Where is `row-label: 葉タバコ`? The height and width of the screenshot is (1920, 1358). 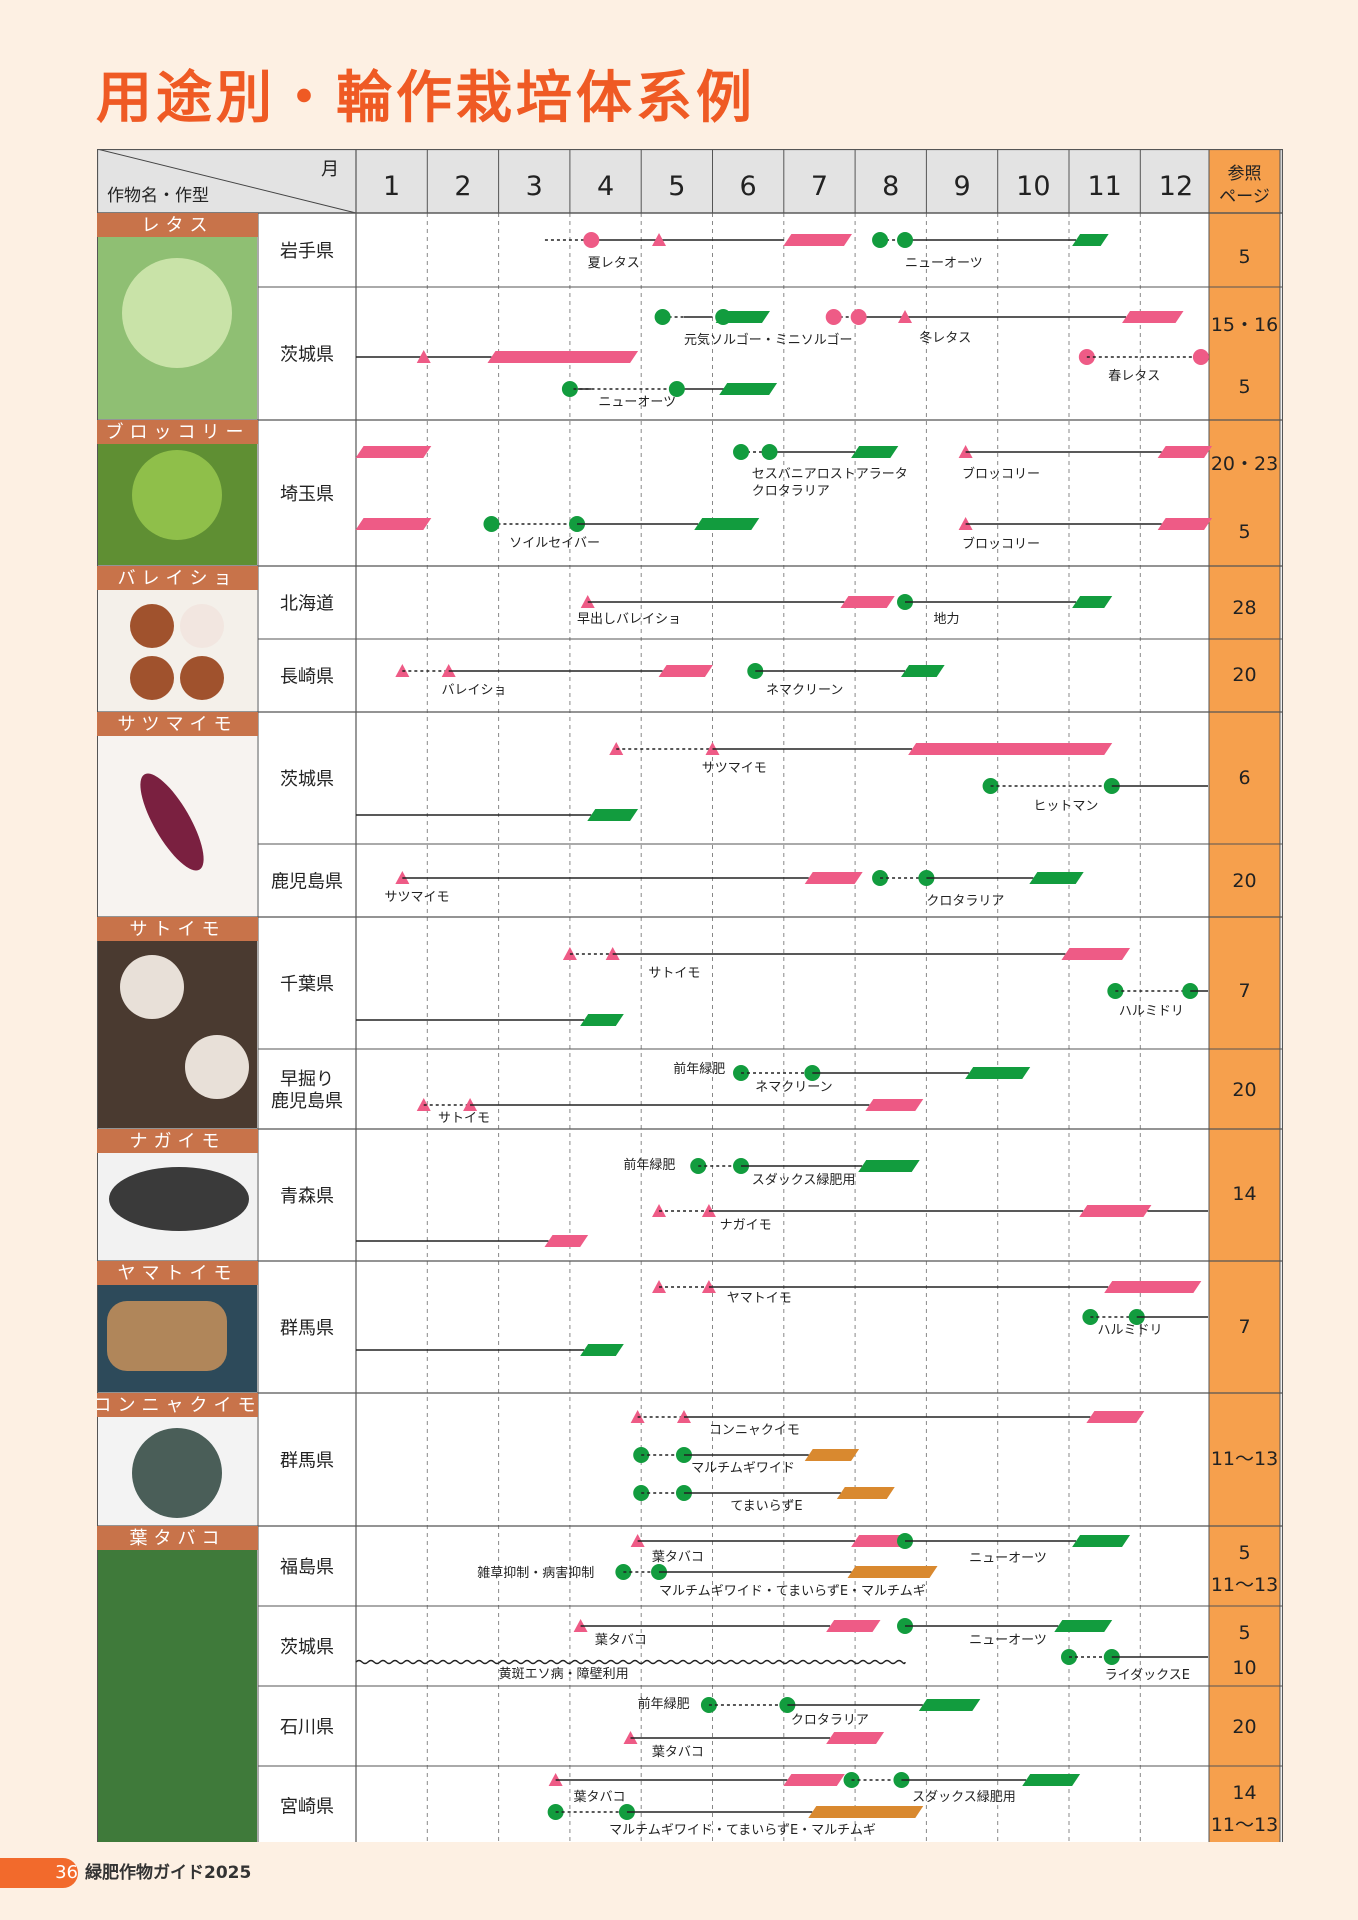
row-label: 葉タバコ is located at coordinates (621, 1640).